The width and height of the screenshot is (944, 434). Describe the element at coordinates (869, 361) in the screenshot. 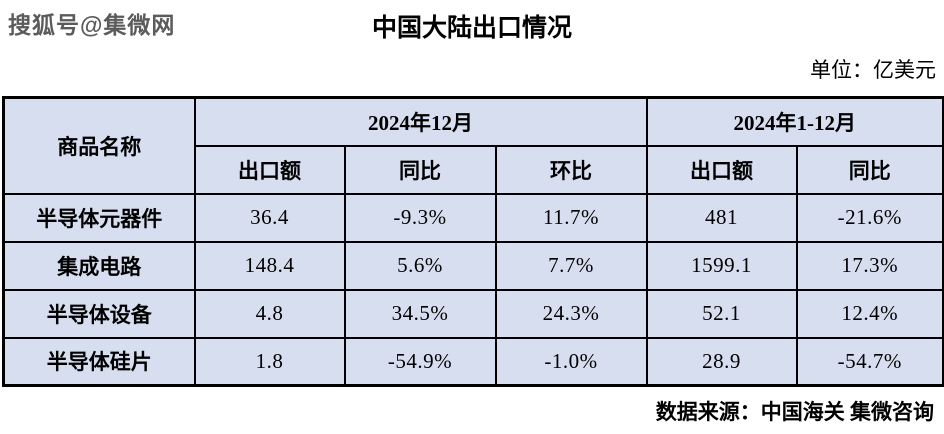

I see `cell-year-yoy: -54.7%` at that location.